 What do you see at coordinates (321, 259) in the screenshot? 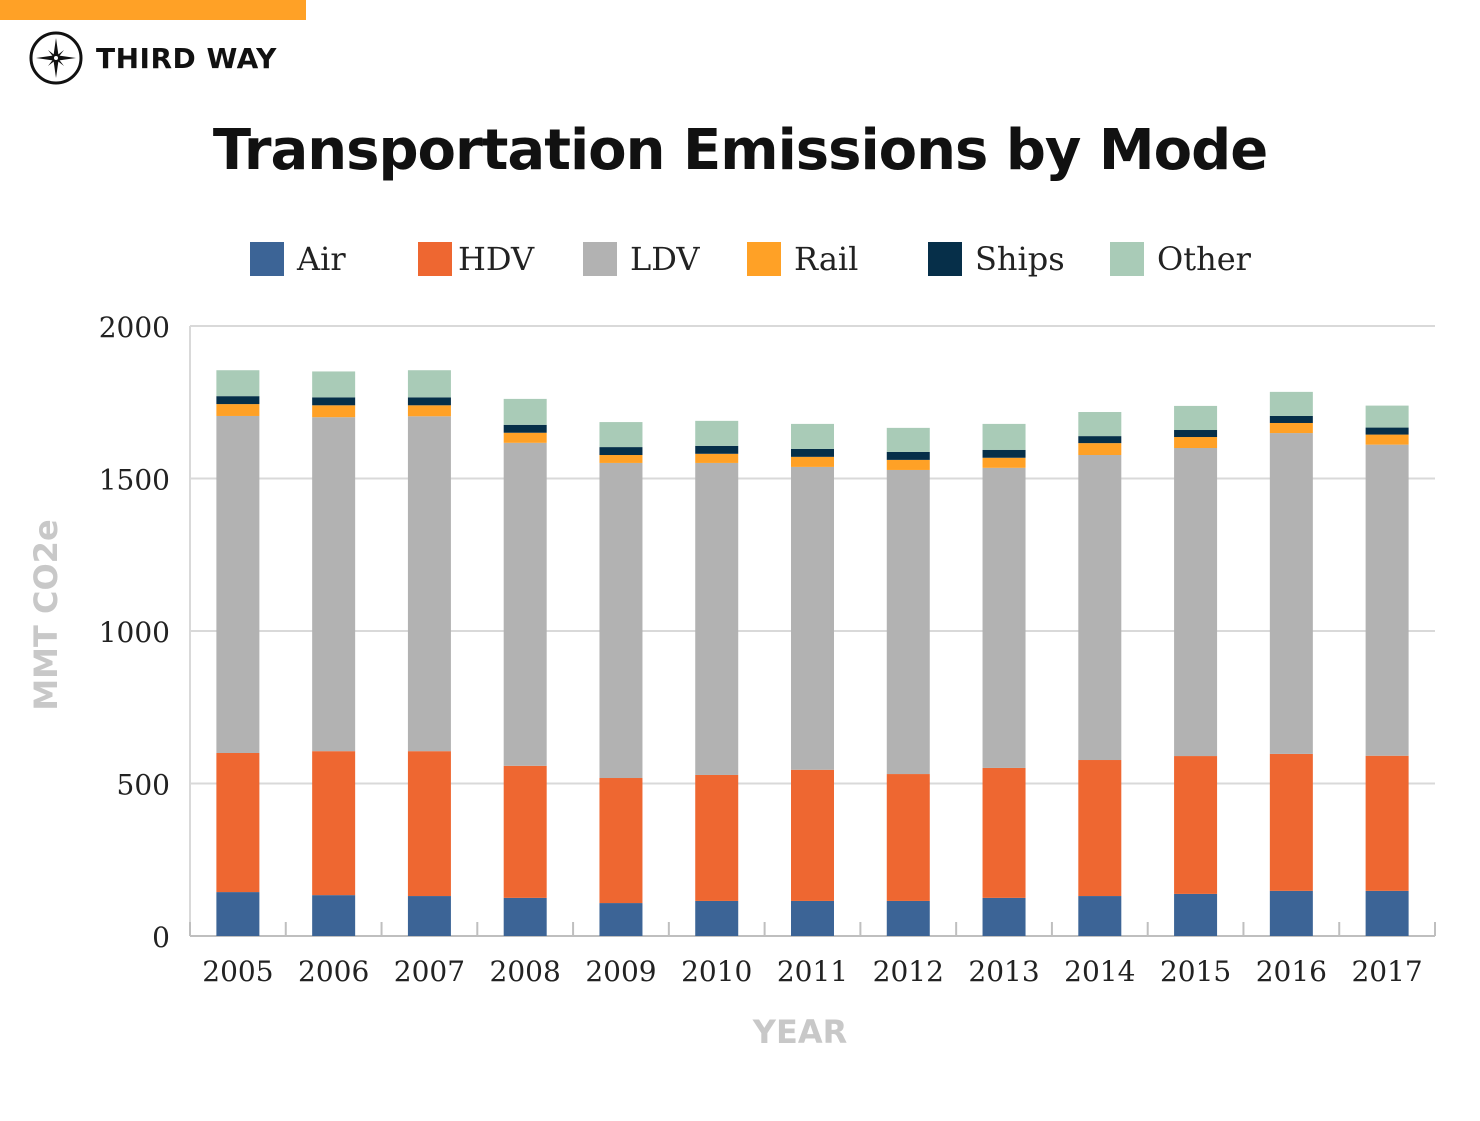
I see `legend-label-air: Air` at bounding box center [321, 259].